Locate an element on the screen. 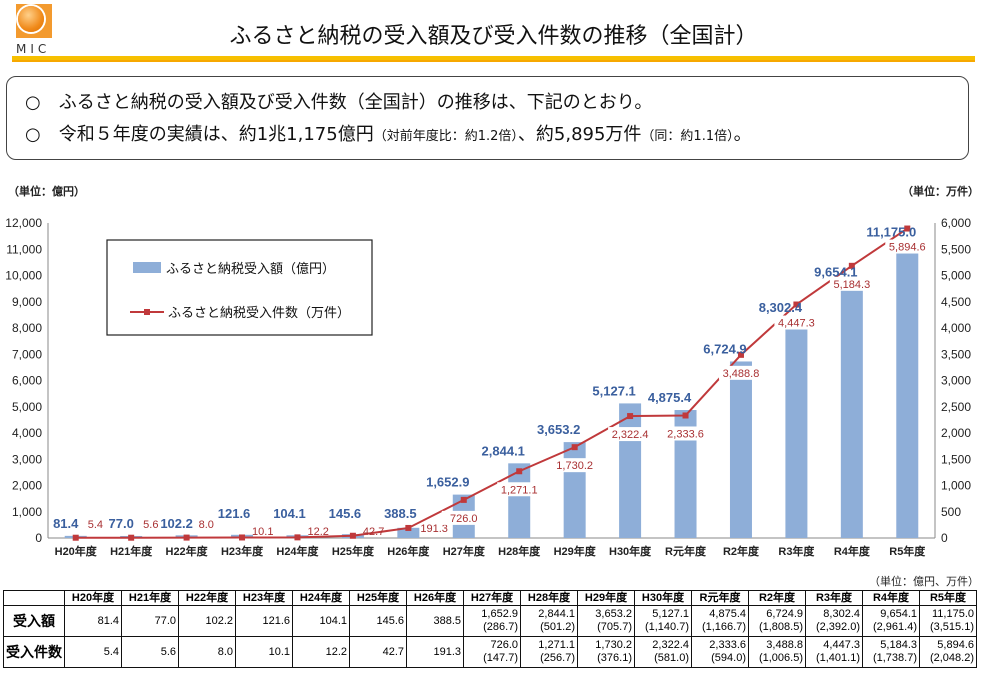  cell-value: 4,875.4 is located at coordinates (727, 614).